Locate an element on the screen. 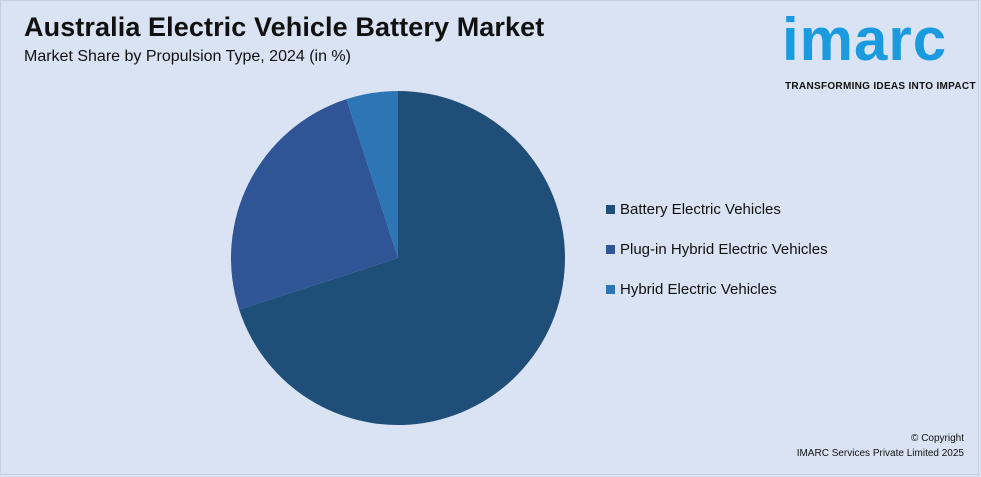 The image size is (981, 477). legend-item: Plug-in Hybrid Electric Vehicles is located at coordinates (717, 249).